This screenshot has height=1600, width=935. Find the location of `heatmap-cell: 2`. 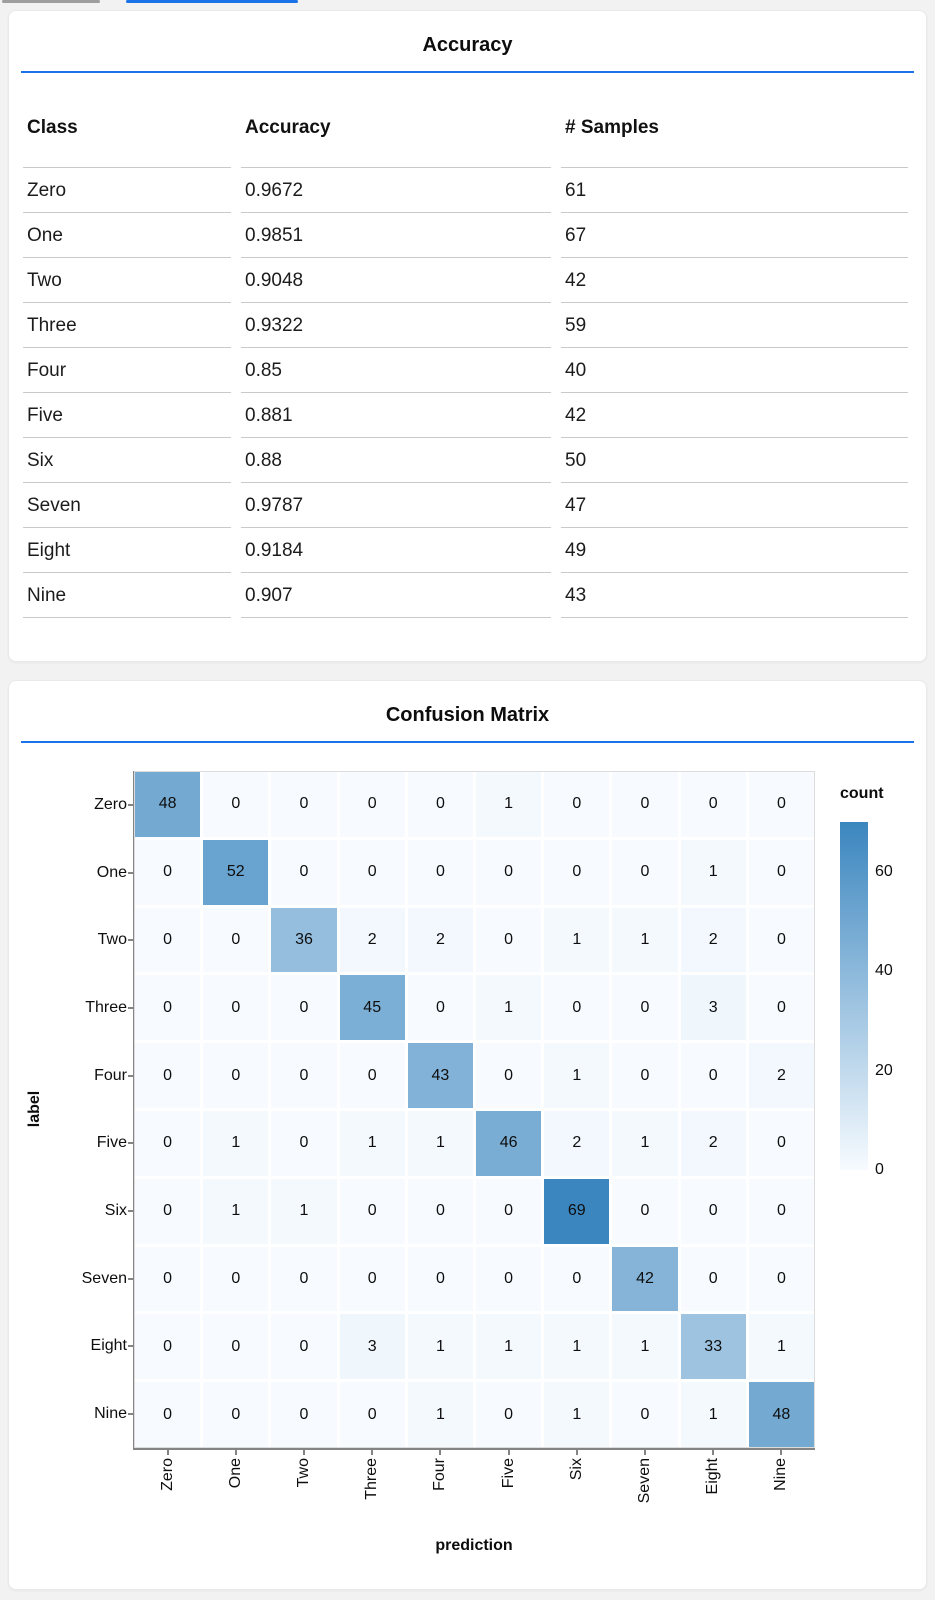

heatmap-cell: 2 is located at coordinates (713, 940).